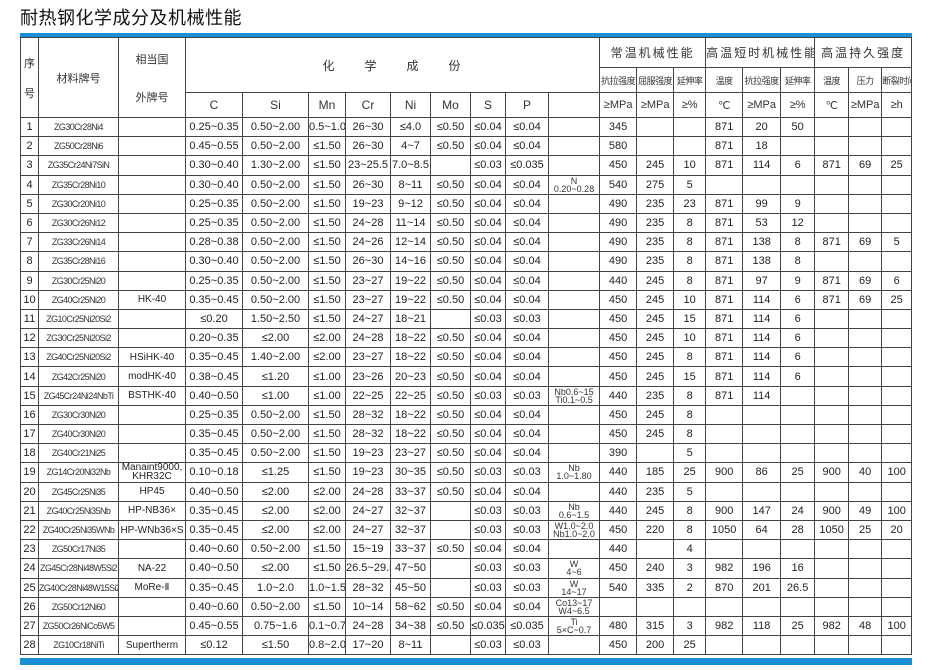 The width and height of the screenshot is (931, 670). Describe the element at coordinates (152, 491) in the screenshot. I see `cell-foreign-grade: HP45` at that location.